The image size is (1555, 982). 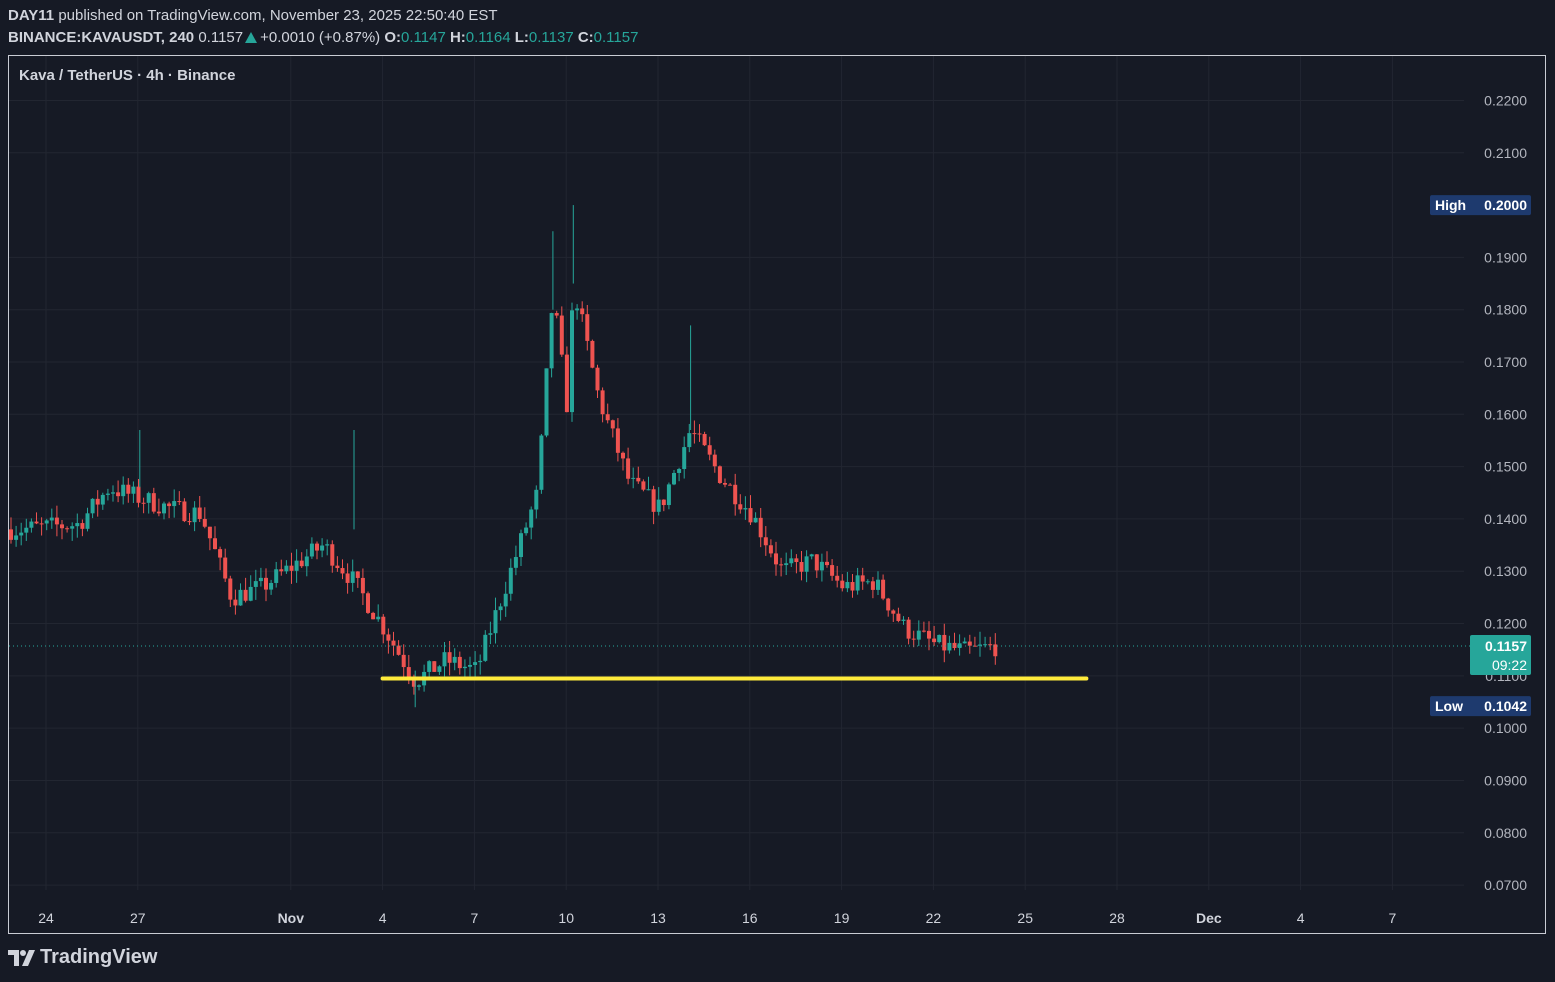 What do you see at coordinates (1505, 780) in the screenshot?
I see `y-tick-label: 0.0900` at bounding box center [1505, 780].